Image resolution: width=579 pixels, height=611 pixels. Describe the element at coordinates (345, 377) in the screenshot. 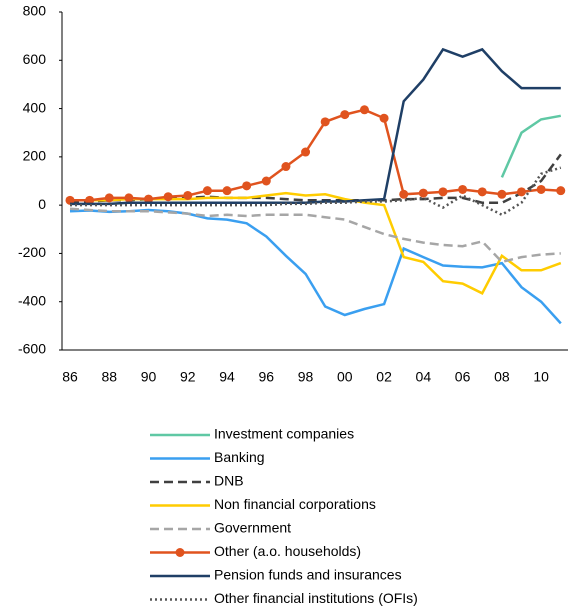

I see `x-tick-label: 00` at that location.